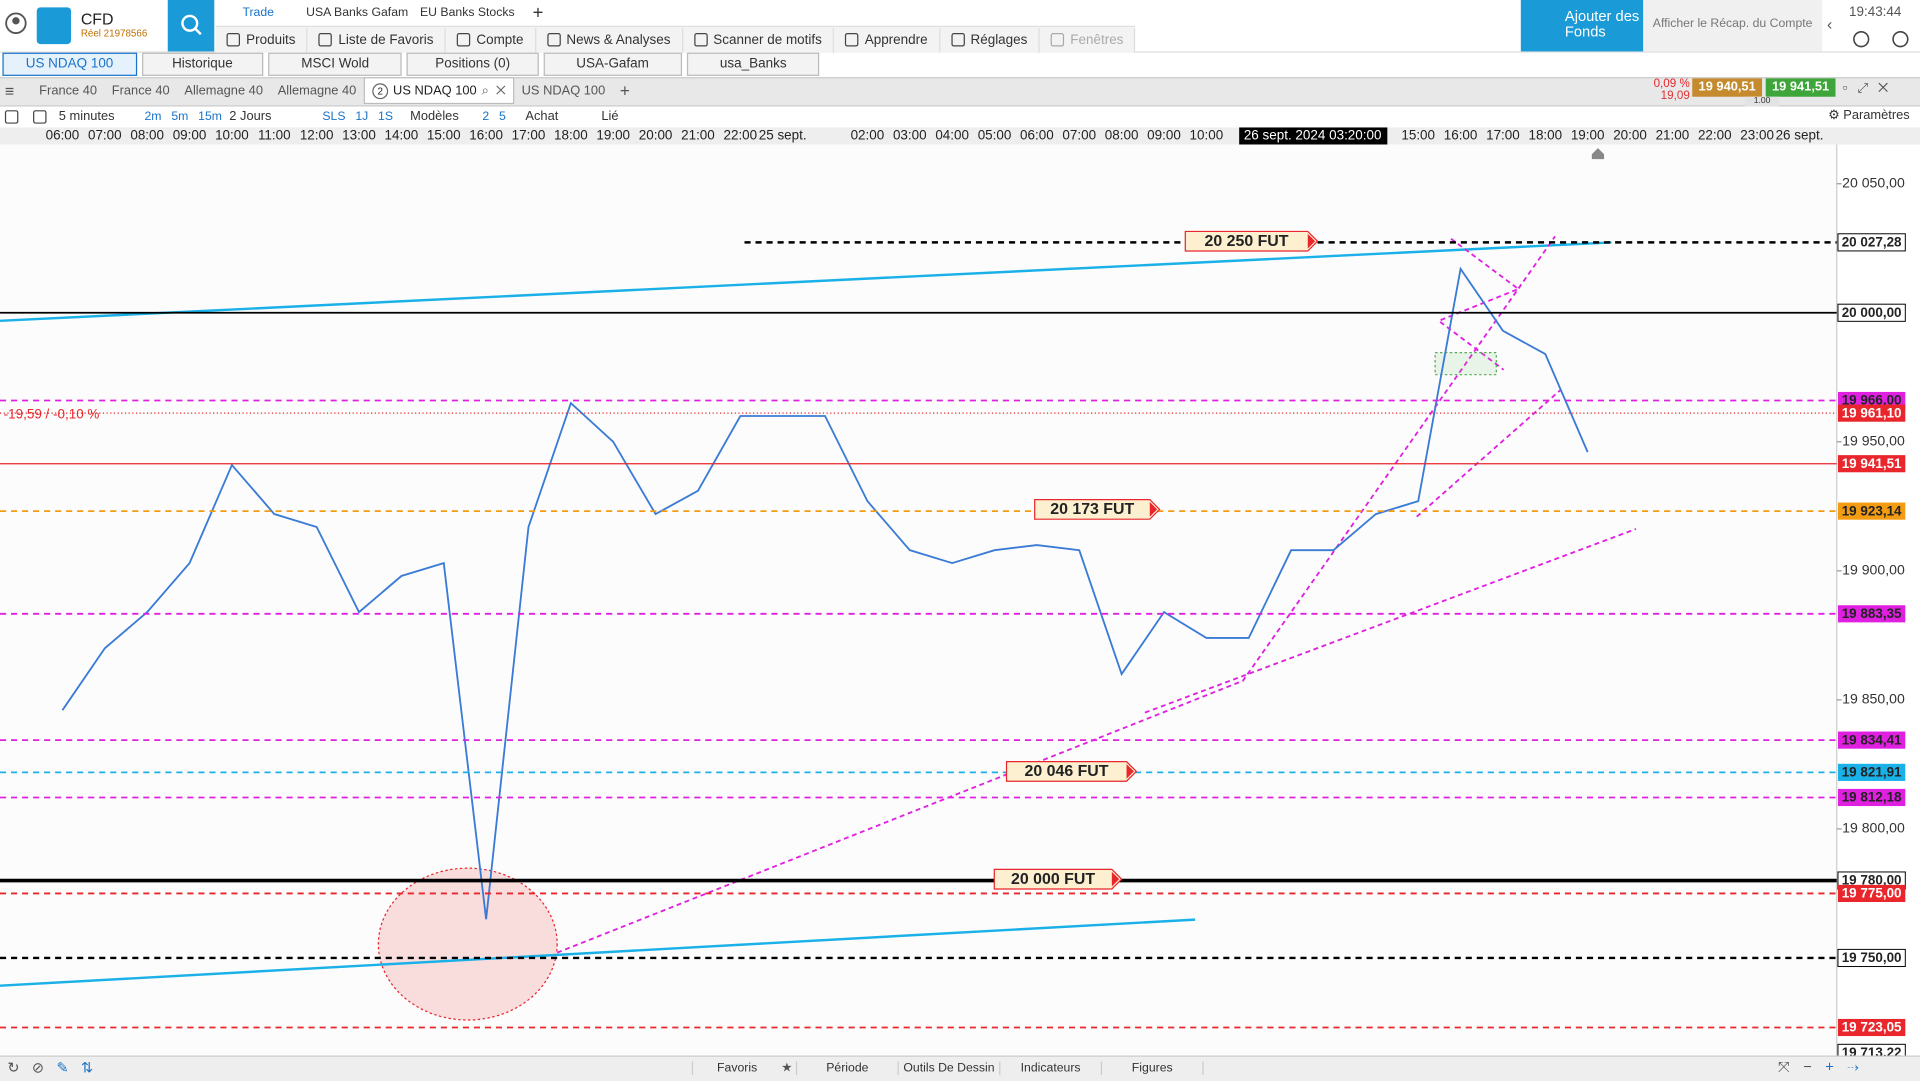 This screenshot has width=1920, height=1081. Describe the element at coordinates (56, 1068) in the screenshot. I see `footer-tools: ↻⊘✎⇅` at that location.